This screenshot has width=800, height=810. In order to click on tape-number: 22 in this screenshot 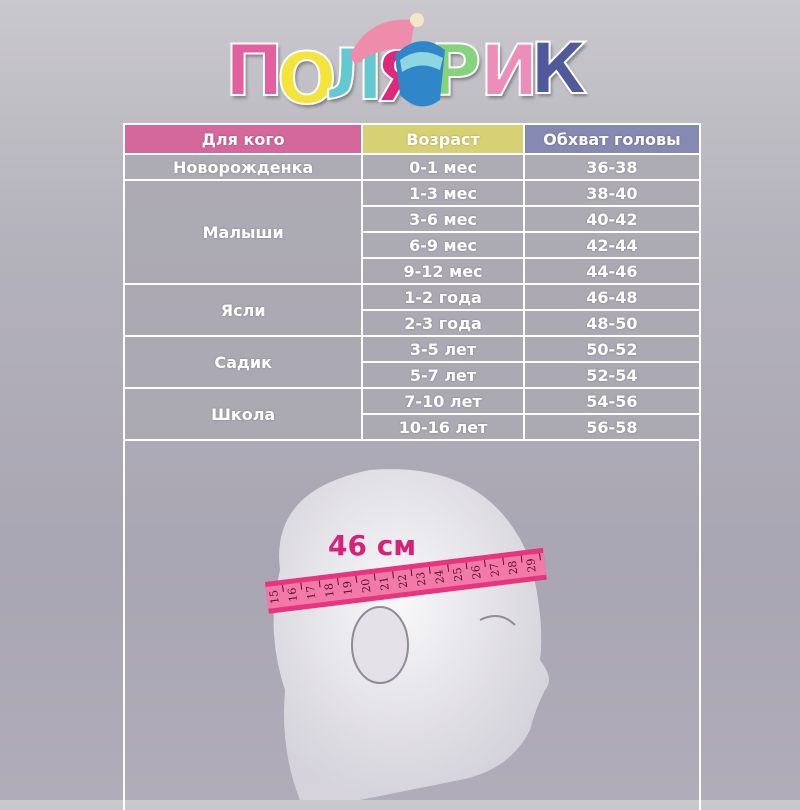, I will do `click(403, 580)`.